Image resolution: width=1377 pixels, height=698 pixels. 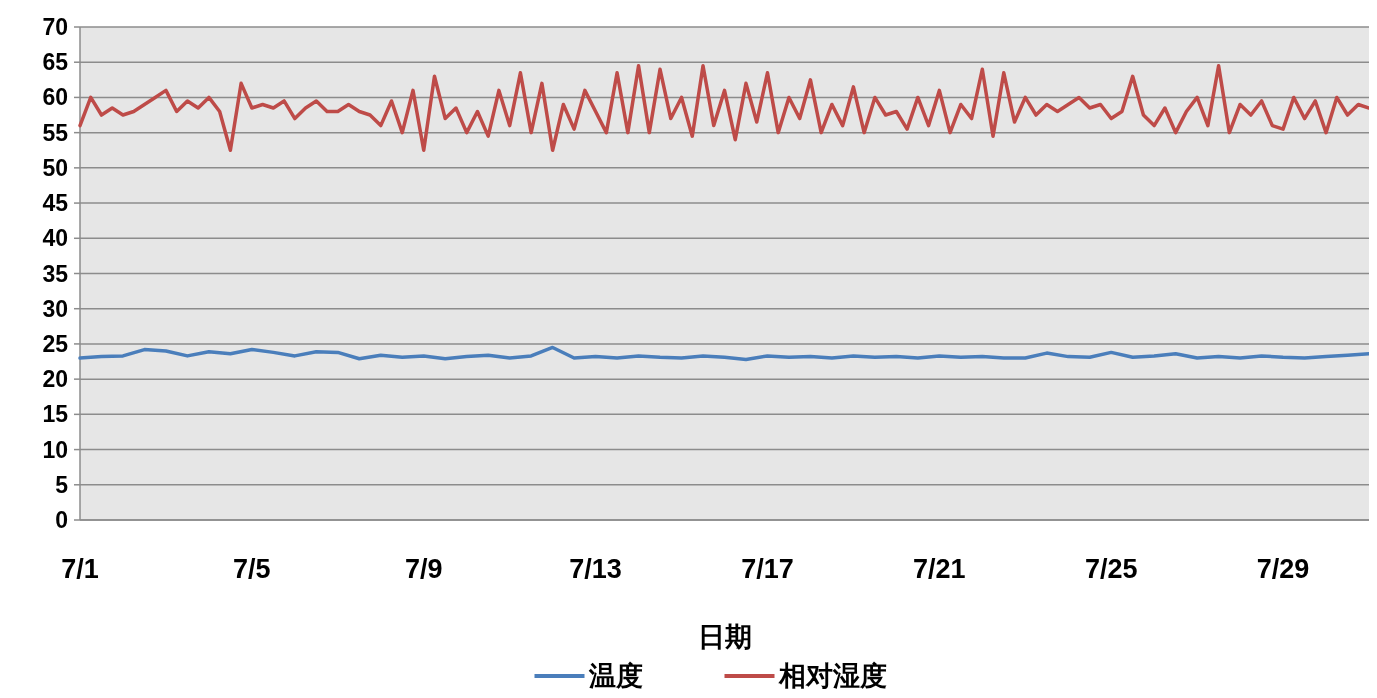 What do you see at coordinates (767, 569) in the screenshot?
I see `x-tick-label: 7/17` at bounding box center [767, 569].